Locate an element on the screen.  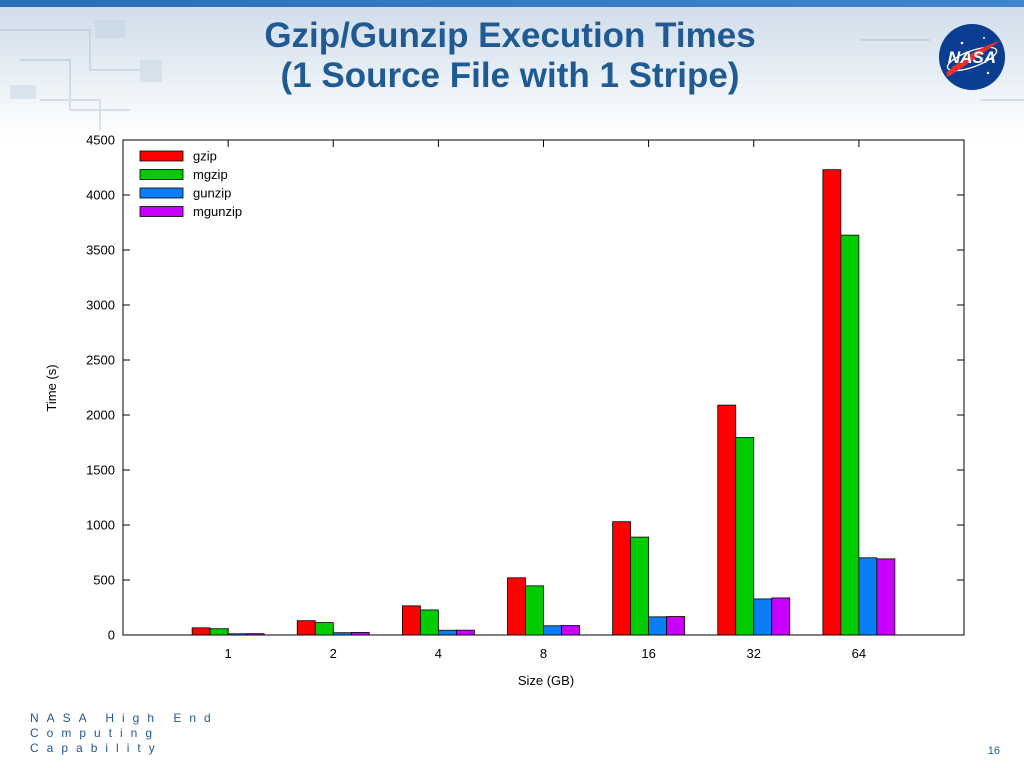
x-tick-label: 16 is located at coordinates (648, 653).